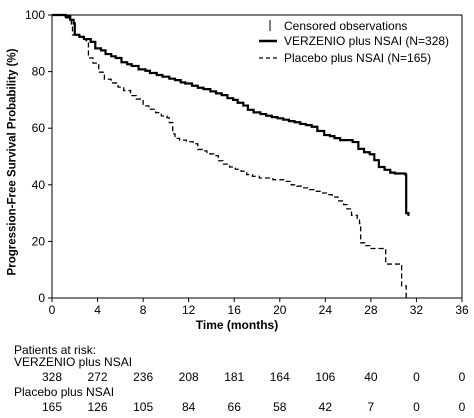 Image resolution: width=474 pixels, height=418 pixels. What do you see at coordinates (417, 310) in the screenshot?
I see `x-tick-label: 32` at bounding box center [417, 310].